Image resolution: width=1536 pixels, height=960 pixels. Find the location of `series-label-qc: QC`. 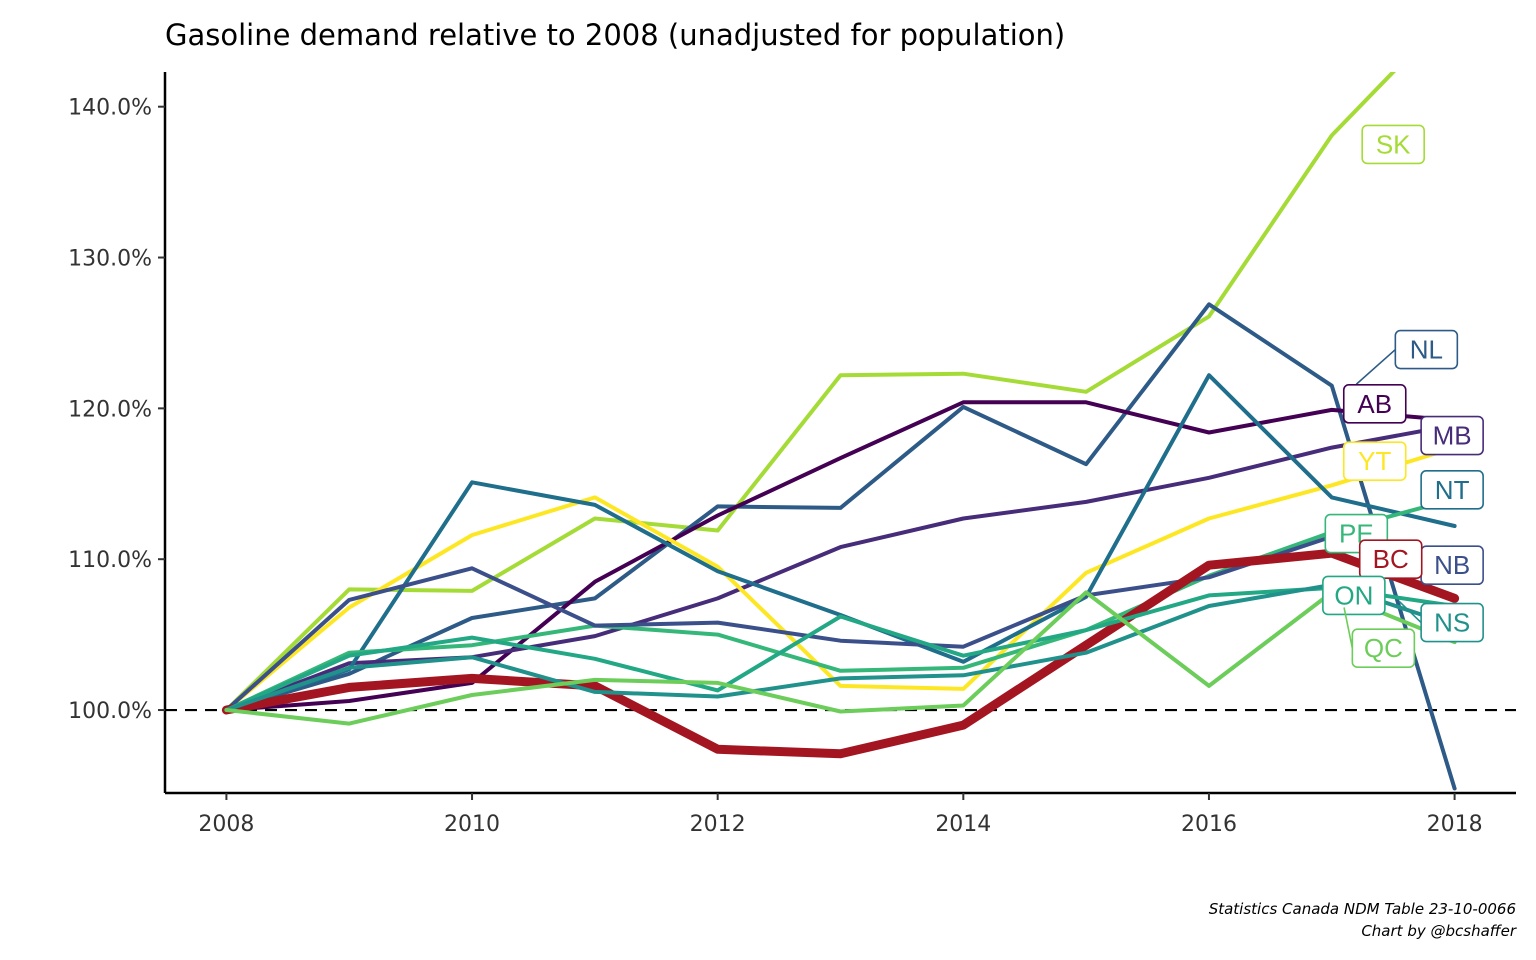

series-label-qc: QC is located at coordinates (1379, 637).